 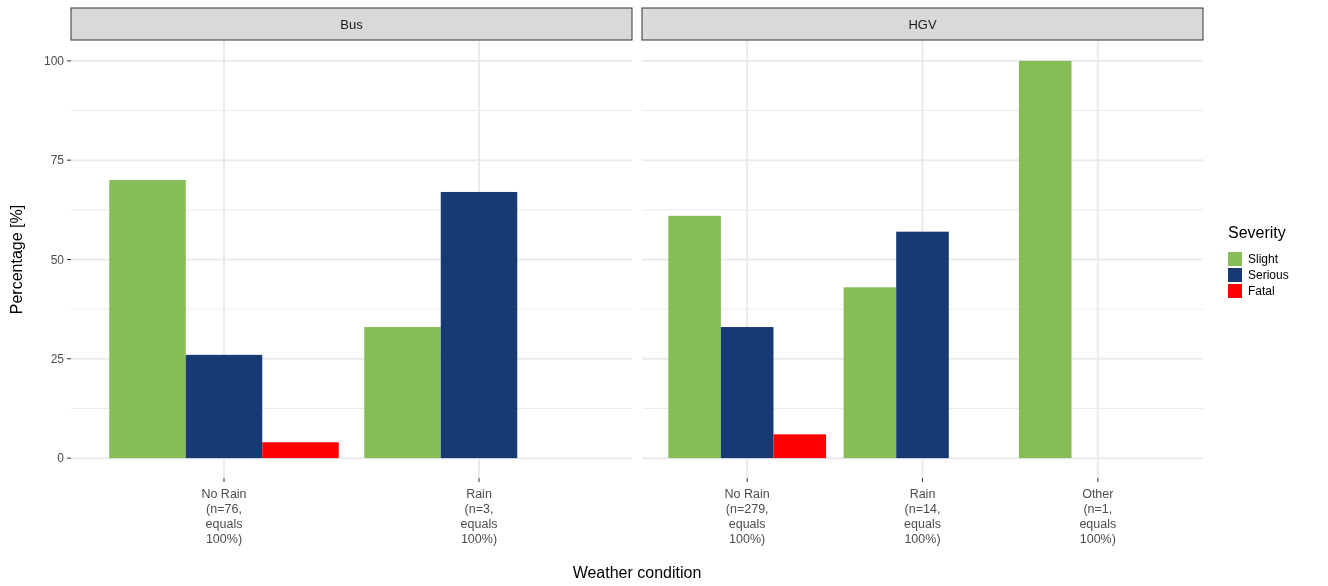 I want to click on x-tick-label: Other (n=1, equals 100%), so click(x=1098, y=516).